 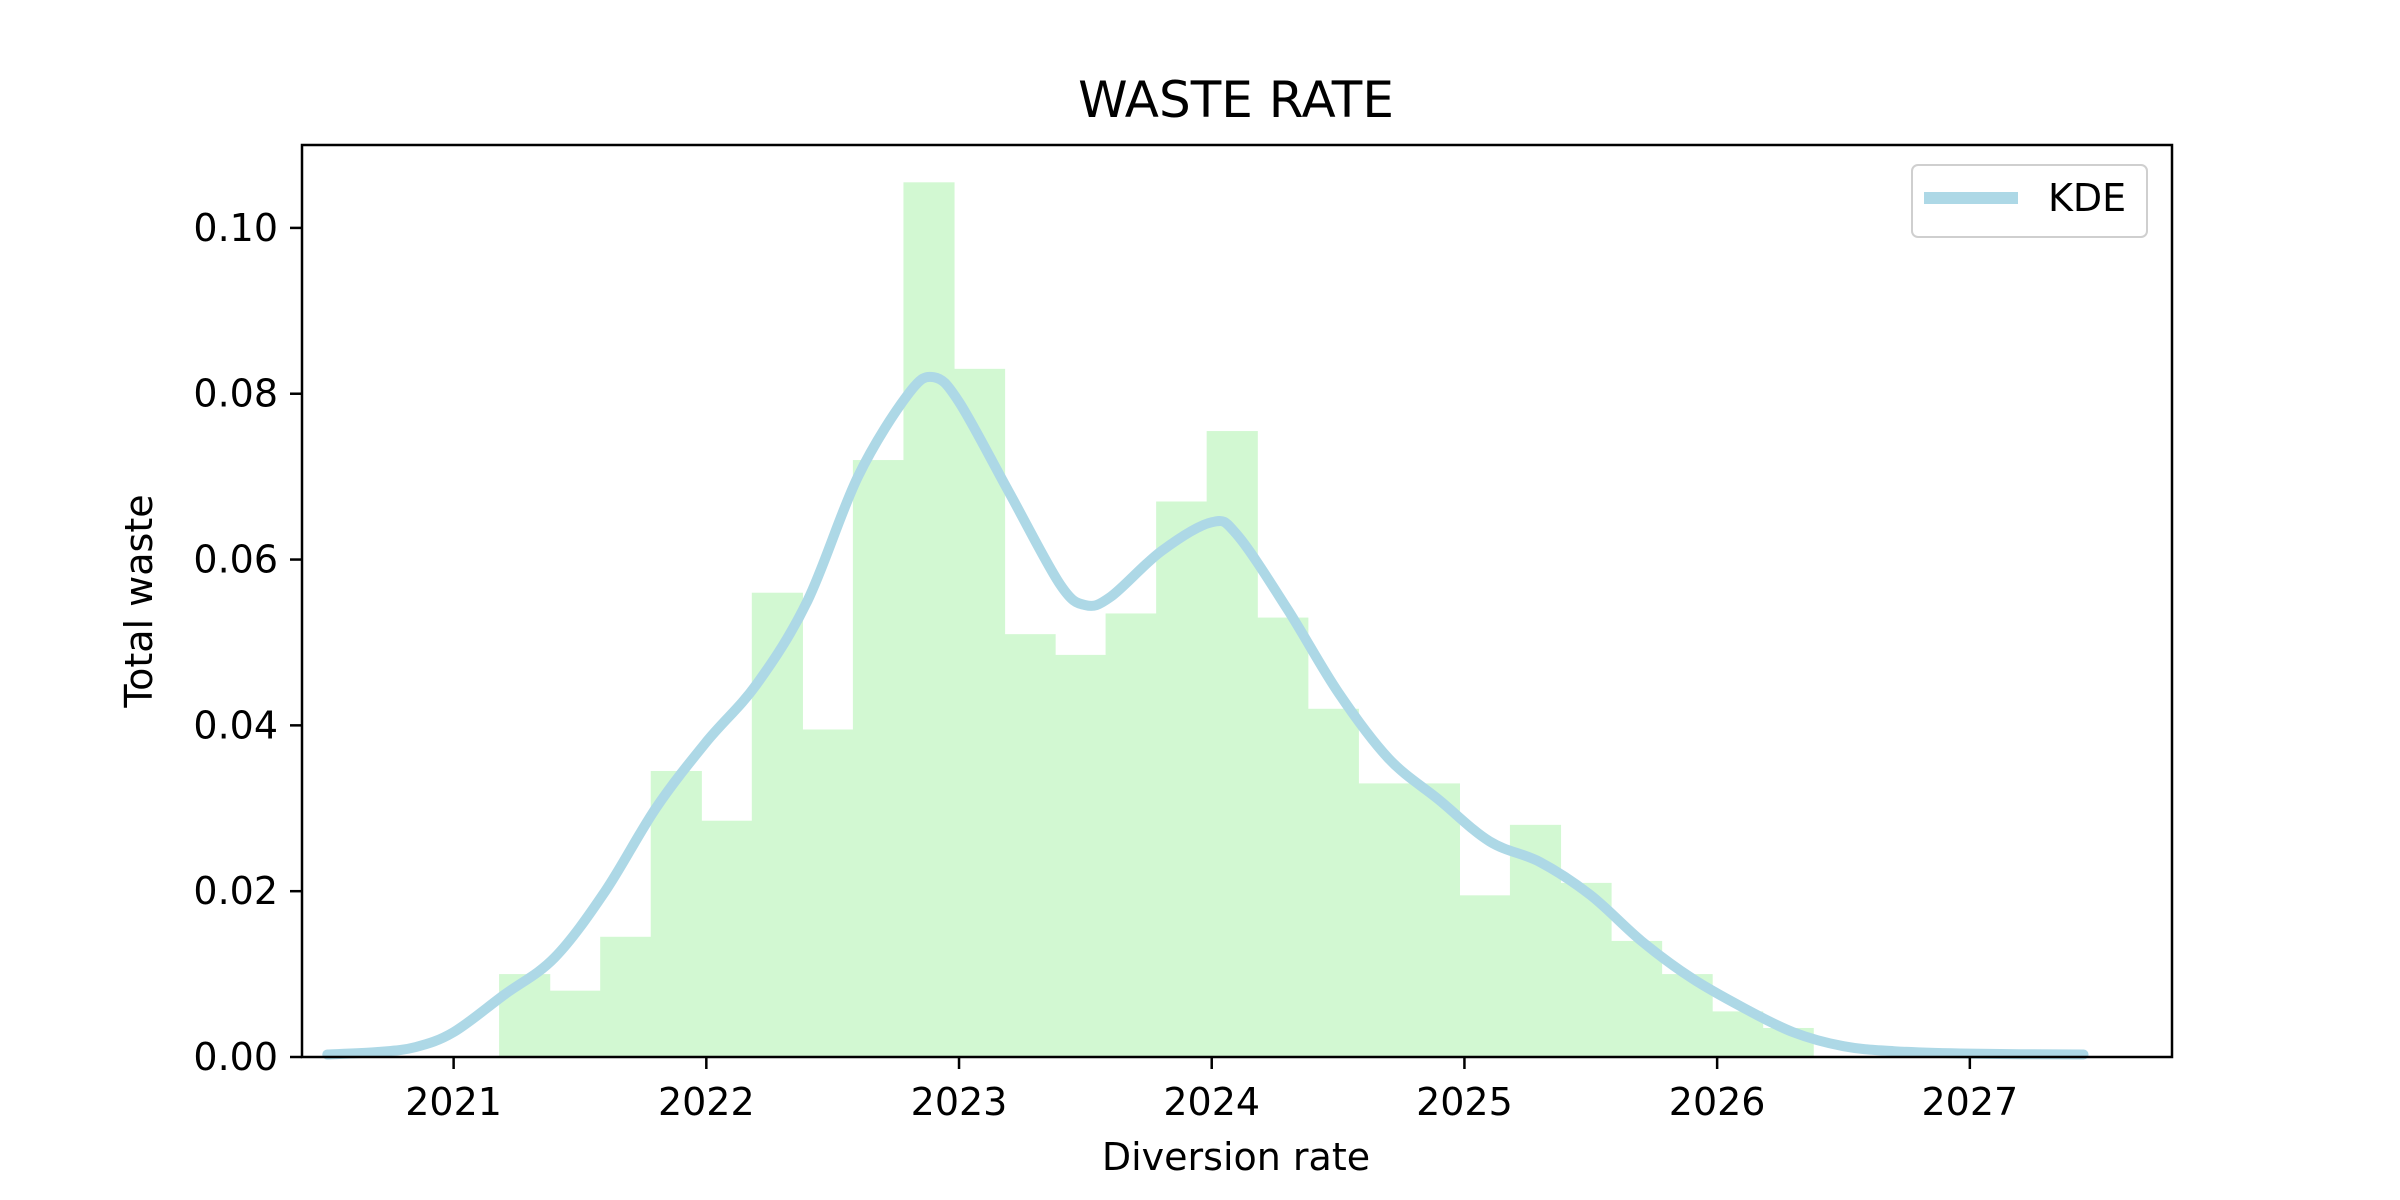 What do you see at coordinates (235, 228) in the screenshot?
I see `y-tick-label: 0.10` at bounding box center [235, 228].